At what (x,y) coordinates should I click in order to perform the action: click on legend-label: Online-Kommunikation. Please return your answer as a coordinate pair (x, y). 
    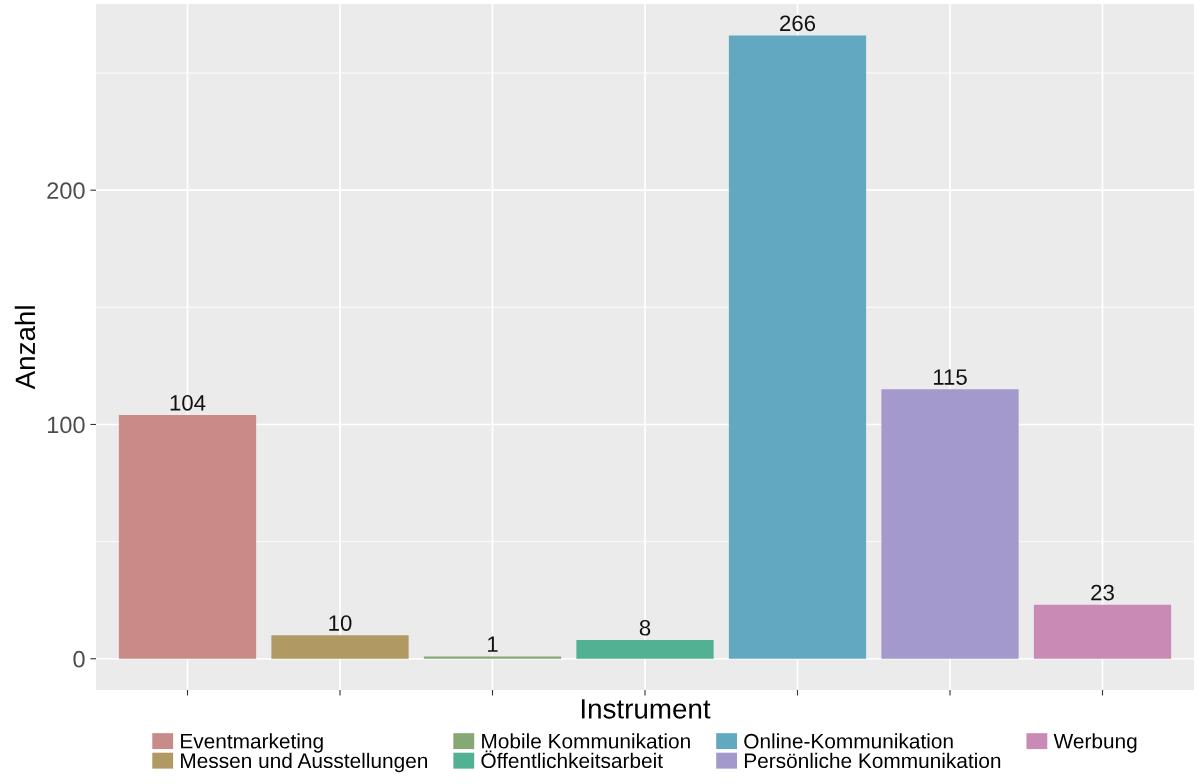
    Looking at the image, I should click on (848, 741).